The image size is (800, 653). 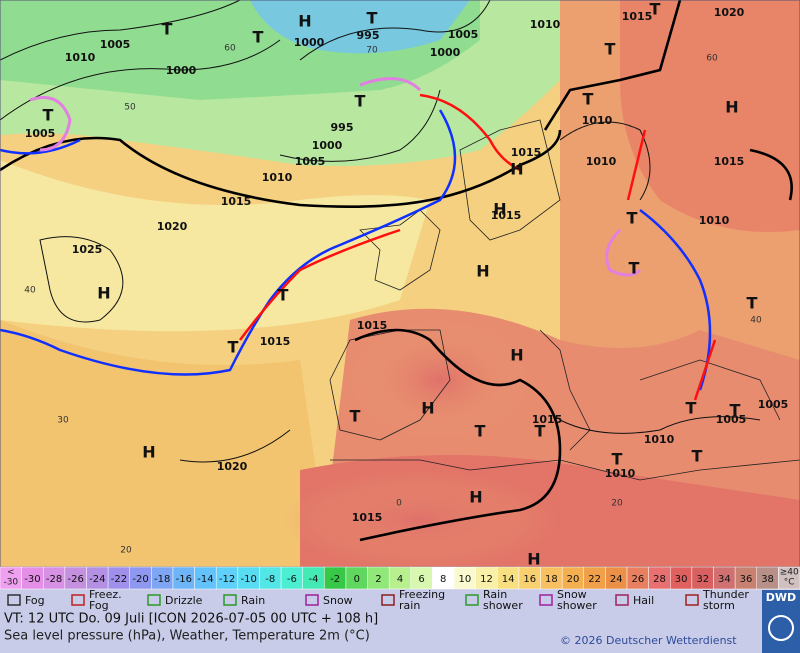 I want to click on latitude-label: 60, so click(x=230, y=49).